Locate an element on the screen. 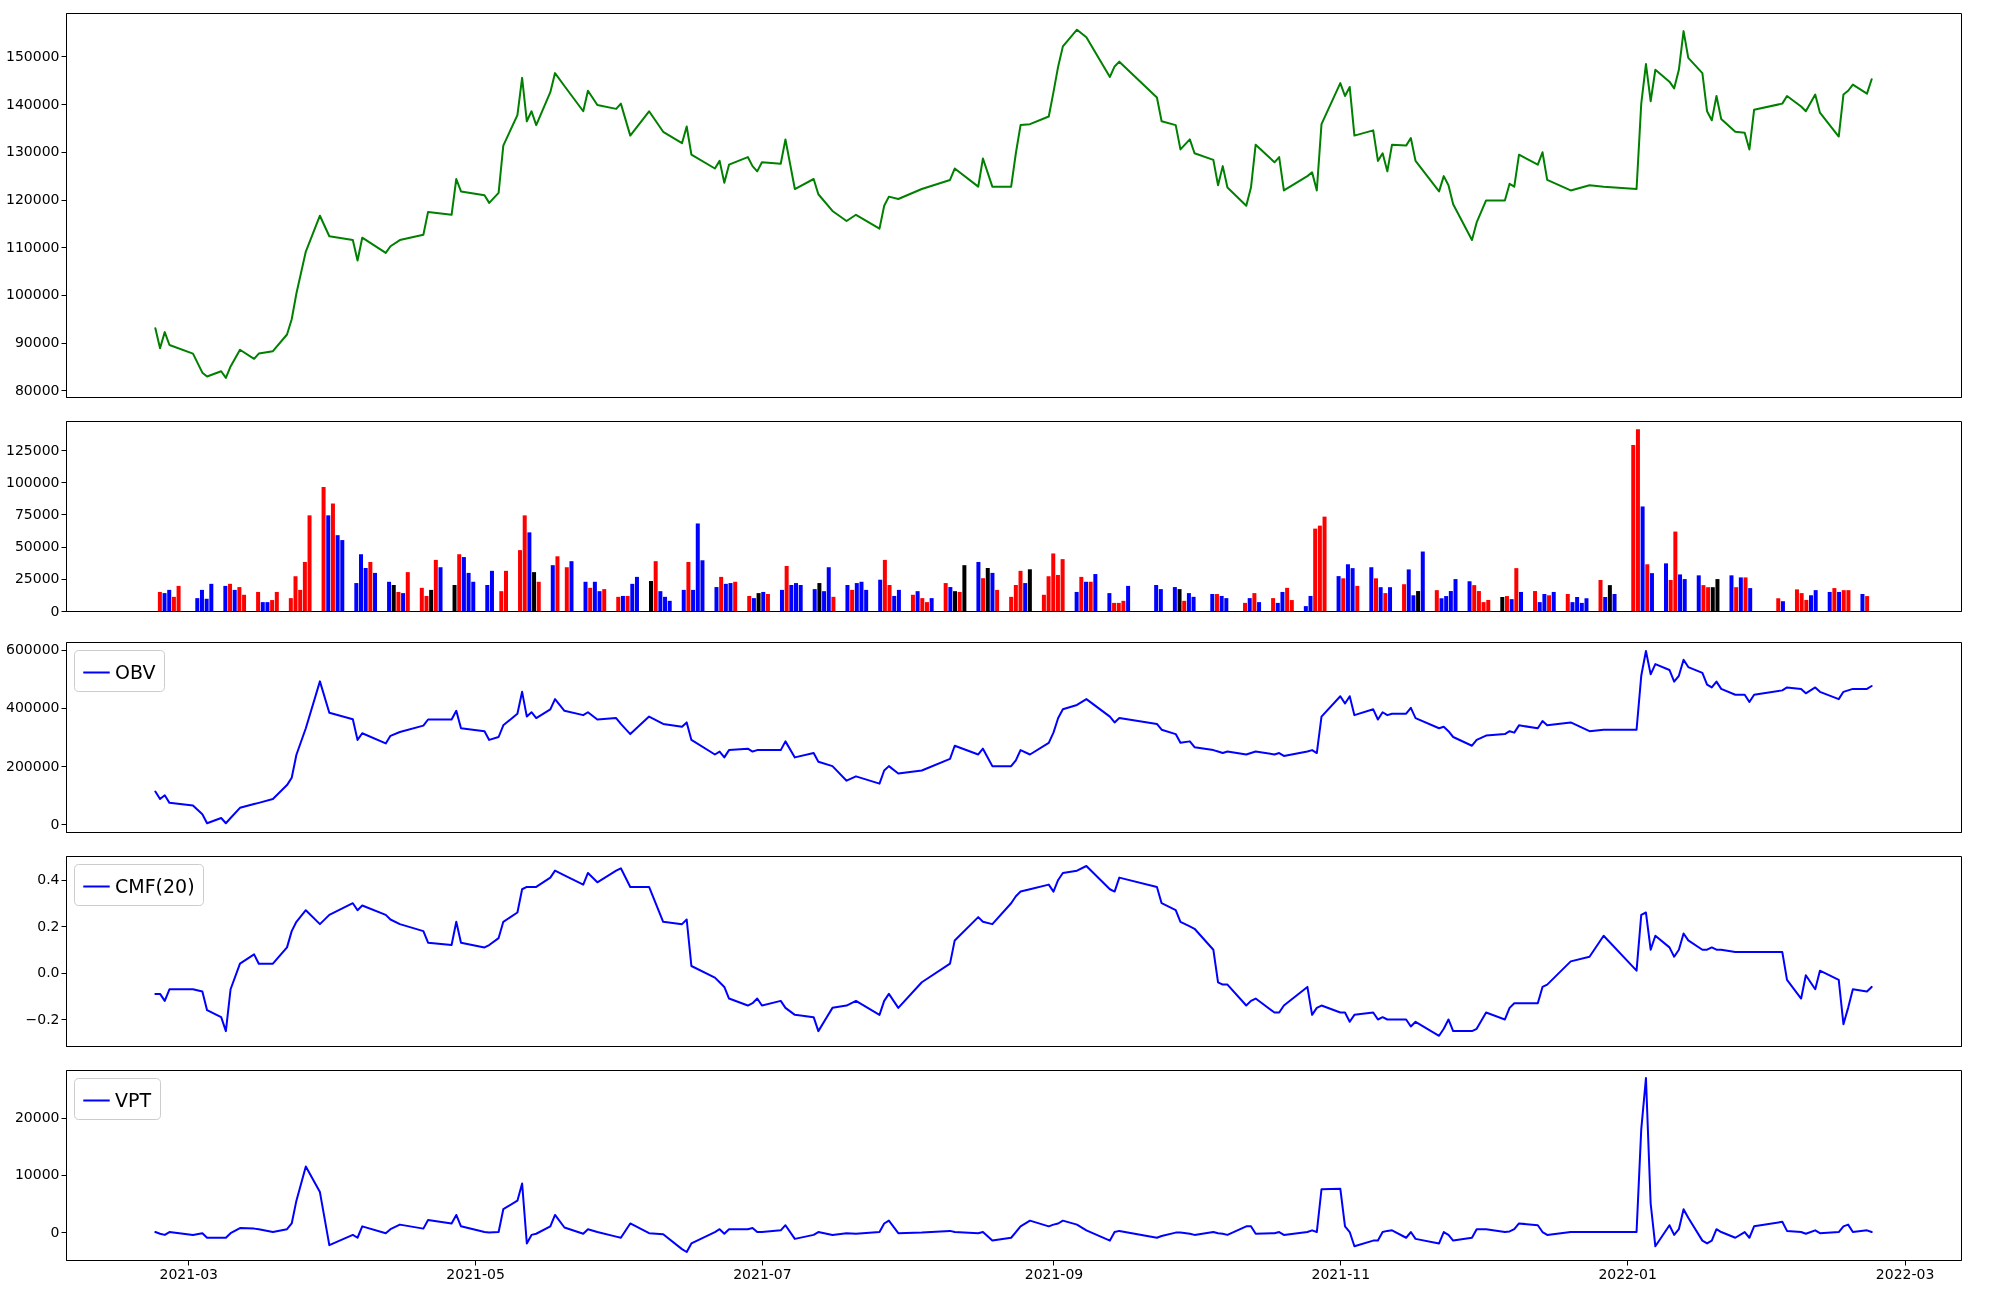 Image resolution: width=2000 pixels, height=1300 pixels. y-tick-label: 400000 is located at coordinates (33, 707).